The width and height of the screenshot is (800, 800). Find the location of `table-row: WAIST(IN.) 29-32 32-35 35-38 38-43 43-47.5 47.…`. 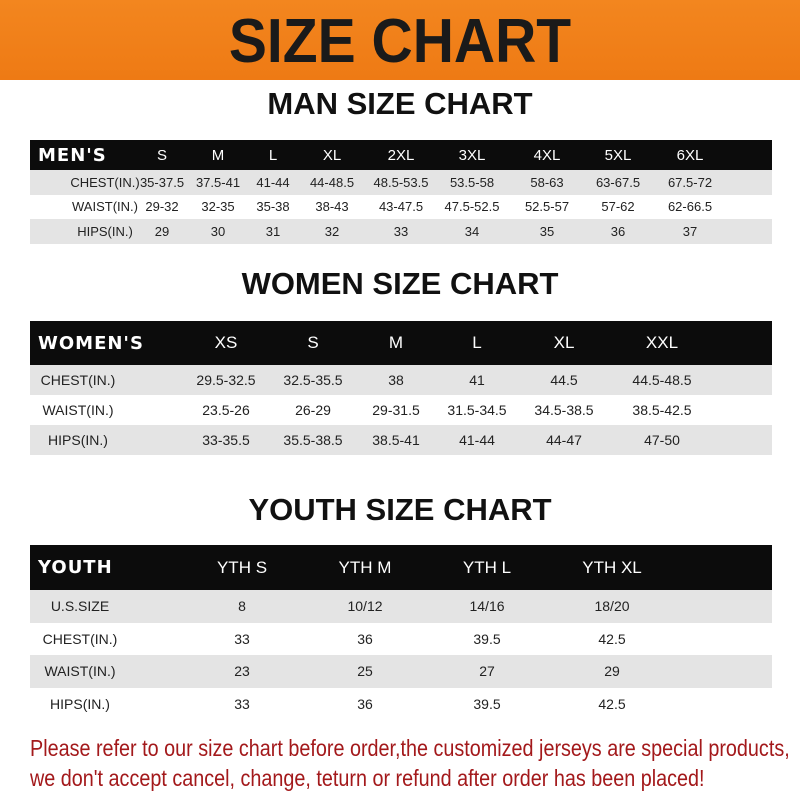

table-row: WAIST(IN.) 29-32 32-35 35-38 38-43 43-47.5 47.… is located at coordinates (401, 206).